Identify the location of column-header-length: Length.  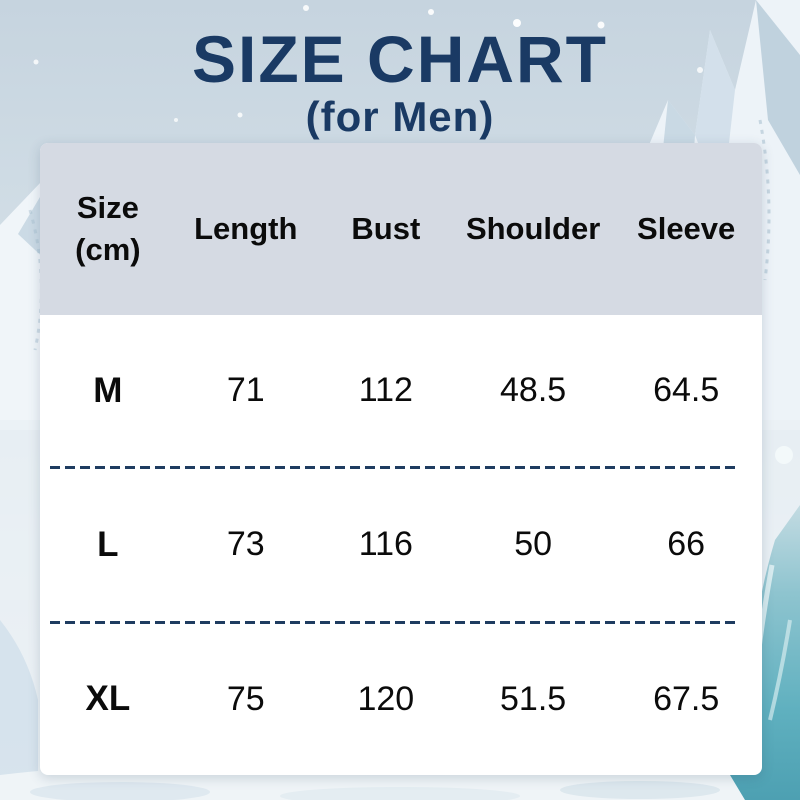
(246, 229).